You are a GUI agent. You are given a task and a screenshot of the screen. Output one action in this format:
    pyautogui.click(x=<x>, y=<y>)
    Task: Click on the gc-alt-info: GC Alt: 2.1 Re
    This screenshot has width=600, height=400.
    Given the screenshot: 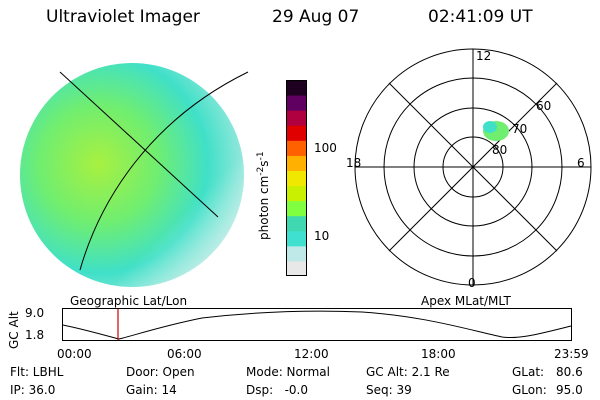 What is the action you would take?
    pyautogui.click(x=408, y=372)
    